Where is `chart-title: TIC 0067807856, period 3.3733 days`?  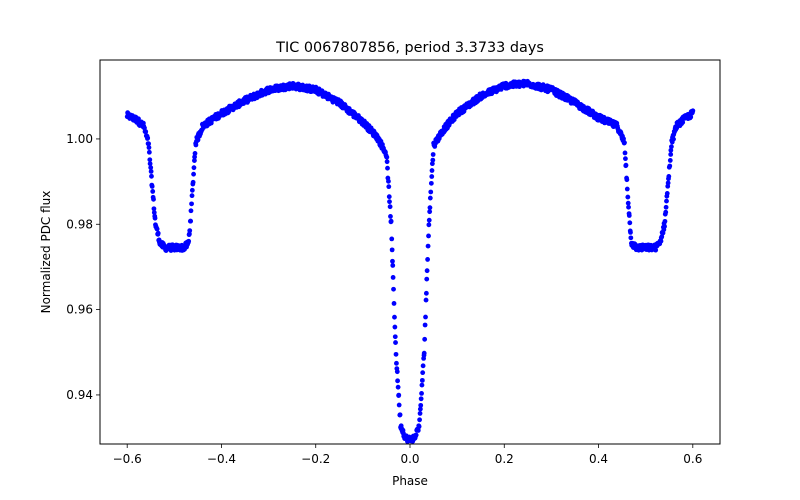
chart-title: TIC 0067807856, period 3.3733 days is located at coordinates (409, 48).